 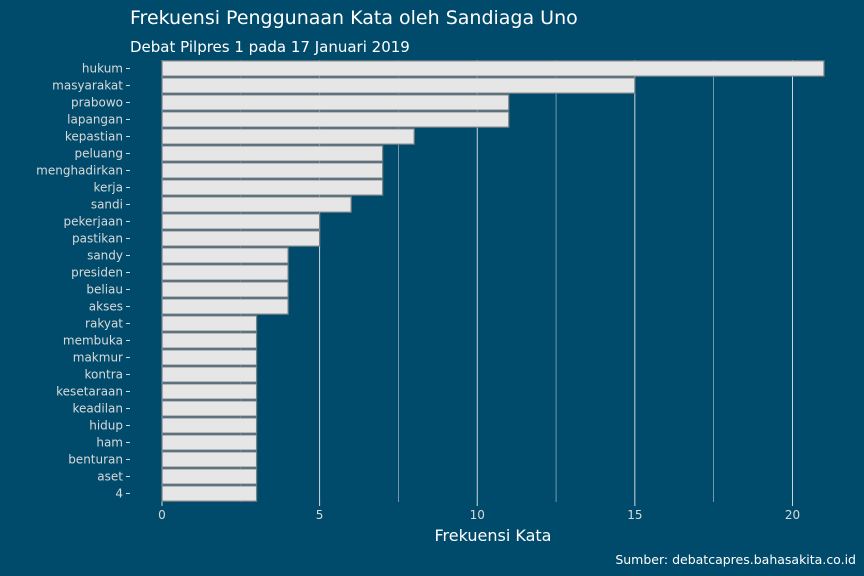 What do you see at coordinates (792, 515) in the screenshot?
I see `x-tick-label: 20` at bounding box center [792, 515].